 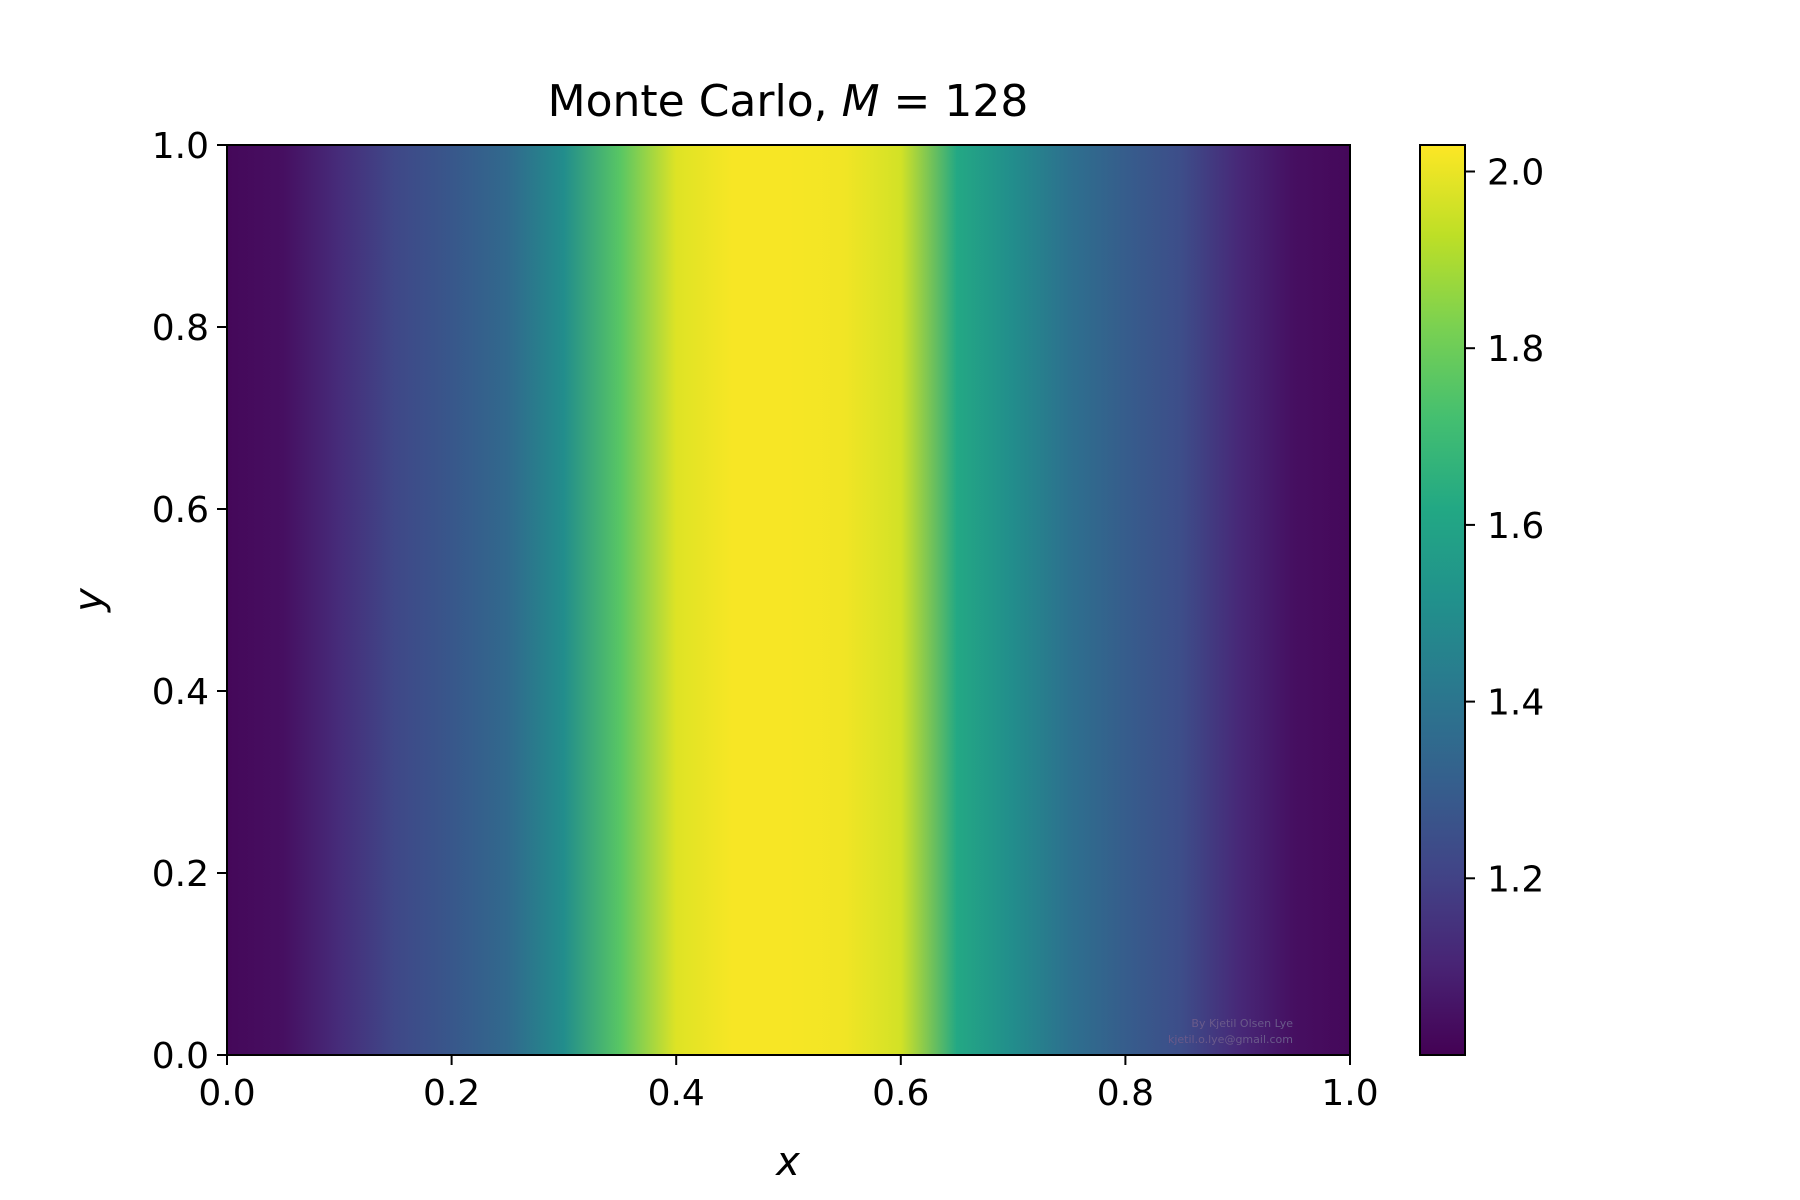 I want to click on x-tick-label: 1.0, so click(x=1349, y=1093).